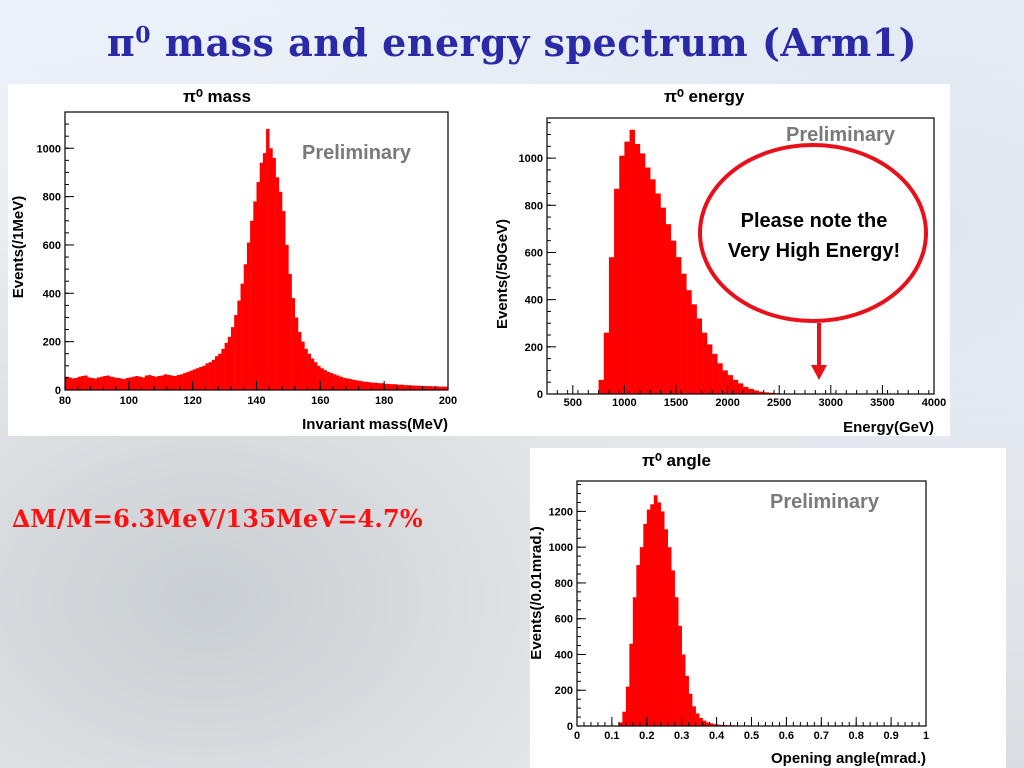  What do you see at coordinates (819, 372) in the screenshot?
I see `note-arrow-head` at bounding box center [819, 372].